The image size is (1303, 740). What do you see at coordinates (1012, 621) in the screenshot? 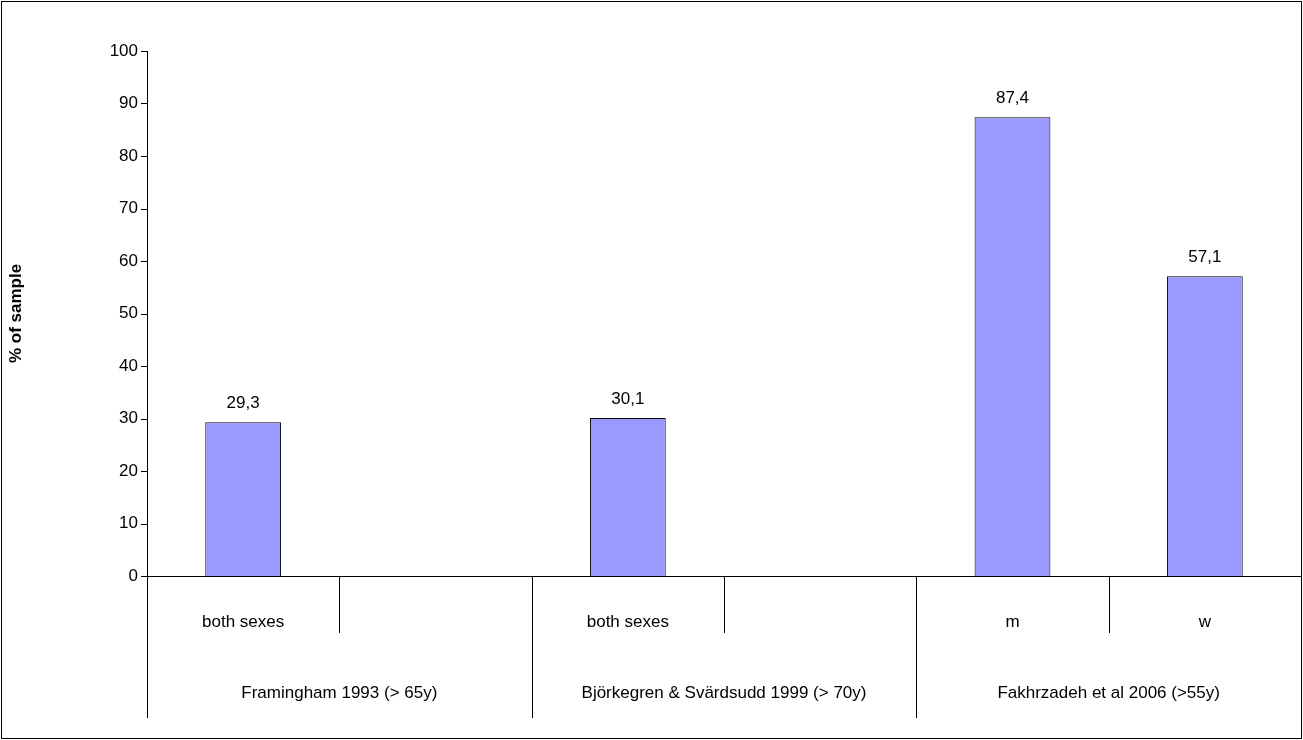
I see `x-tick-label: m` at bounding box center [1012, 621].